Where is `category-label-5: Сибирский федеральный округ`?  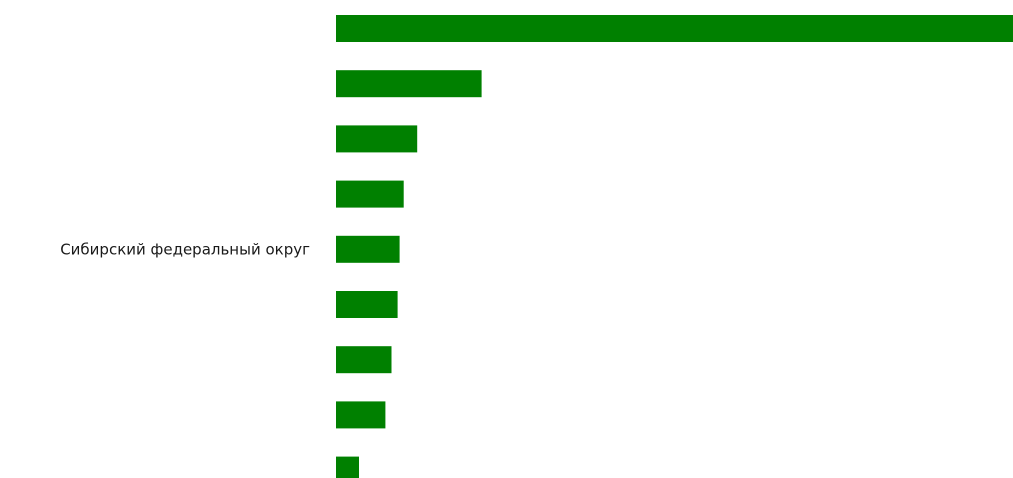
category-label-5: Сибирский федеральный округ is located at coordinates (185, 249).